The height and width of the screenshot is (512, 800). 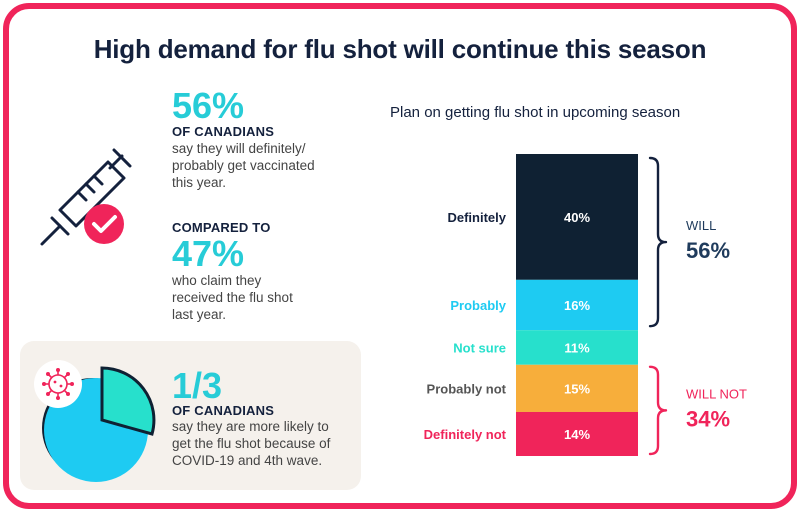 I want to click on data-label-probably-not: 15%, so click(x=577, y=388).